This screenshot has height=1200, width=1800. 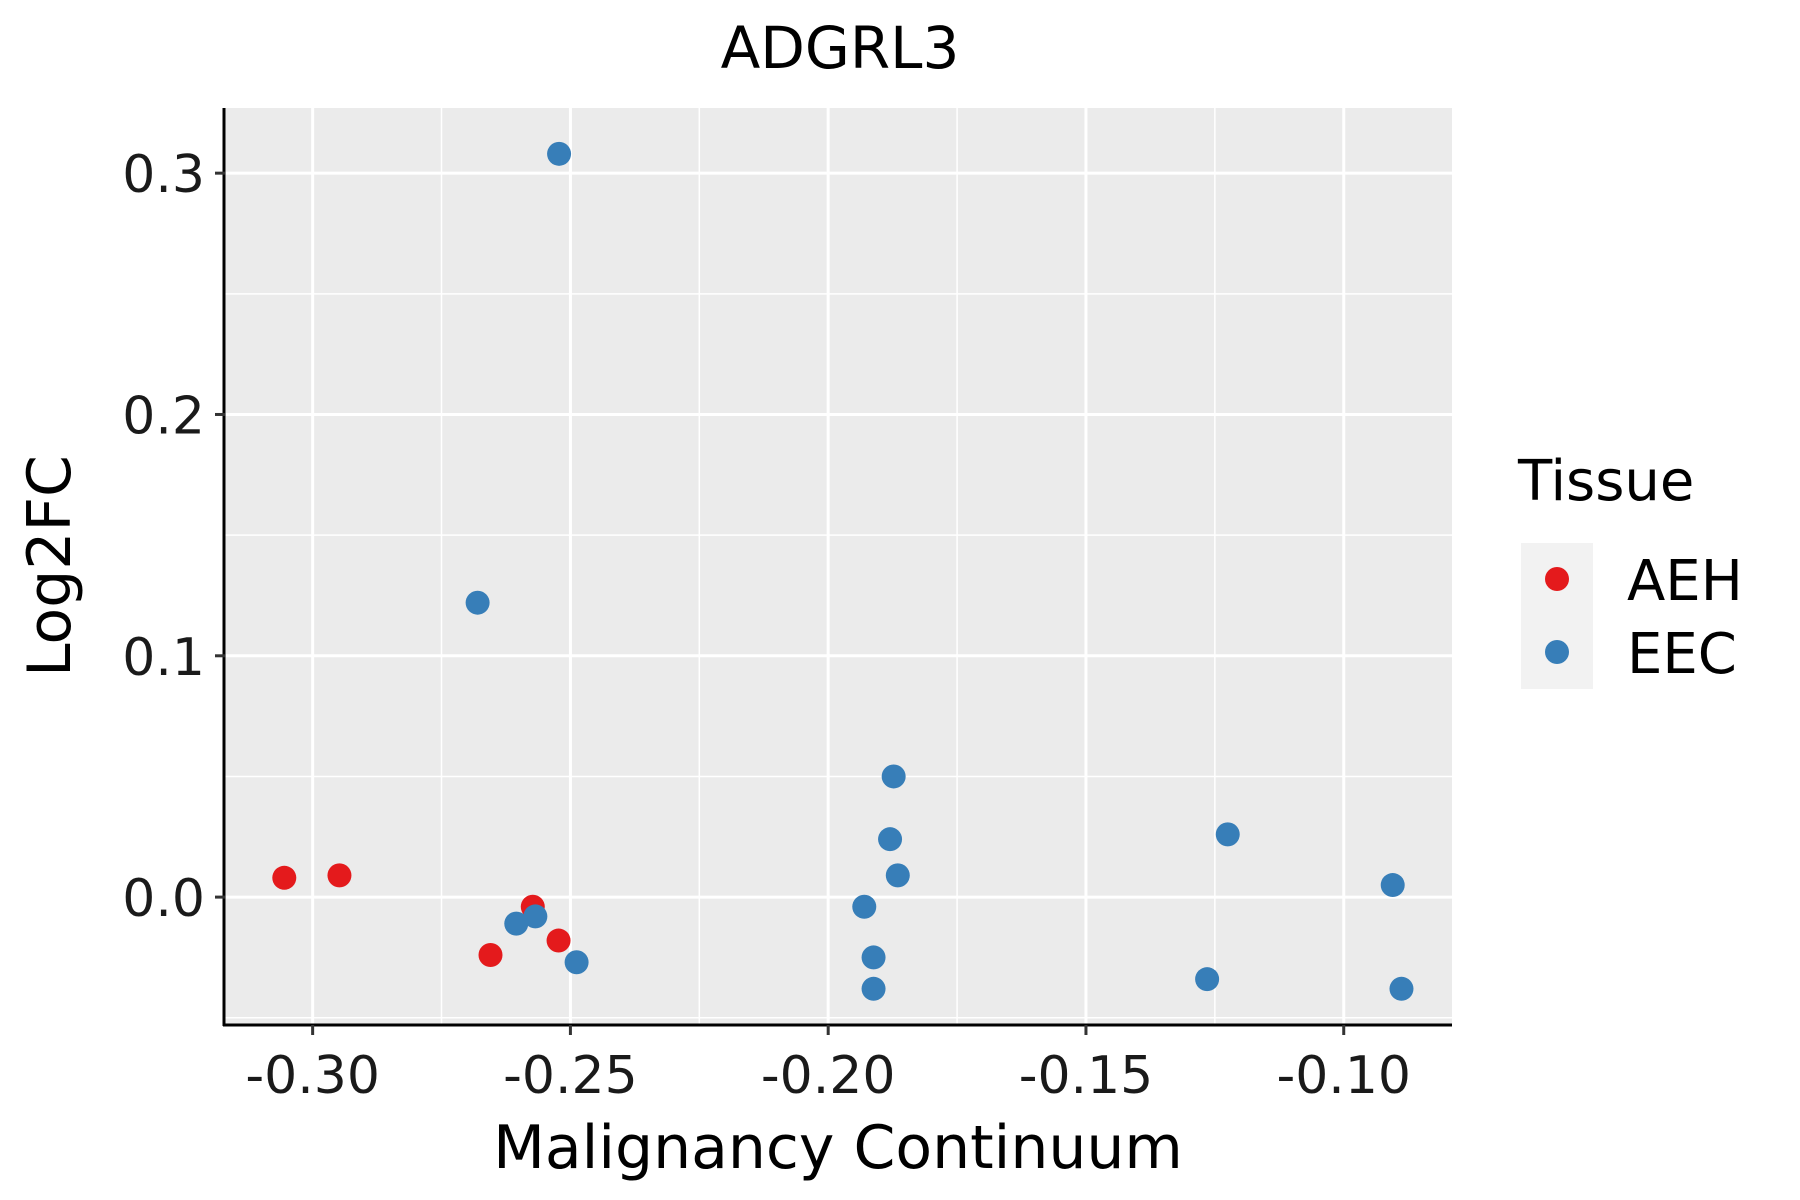 I want to click on x-axis-ticks: -0.30 -0.25 -0.20 -0.15 -0.10, so click(x=828, y=1065).